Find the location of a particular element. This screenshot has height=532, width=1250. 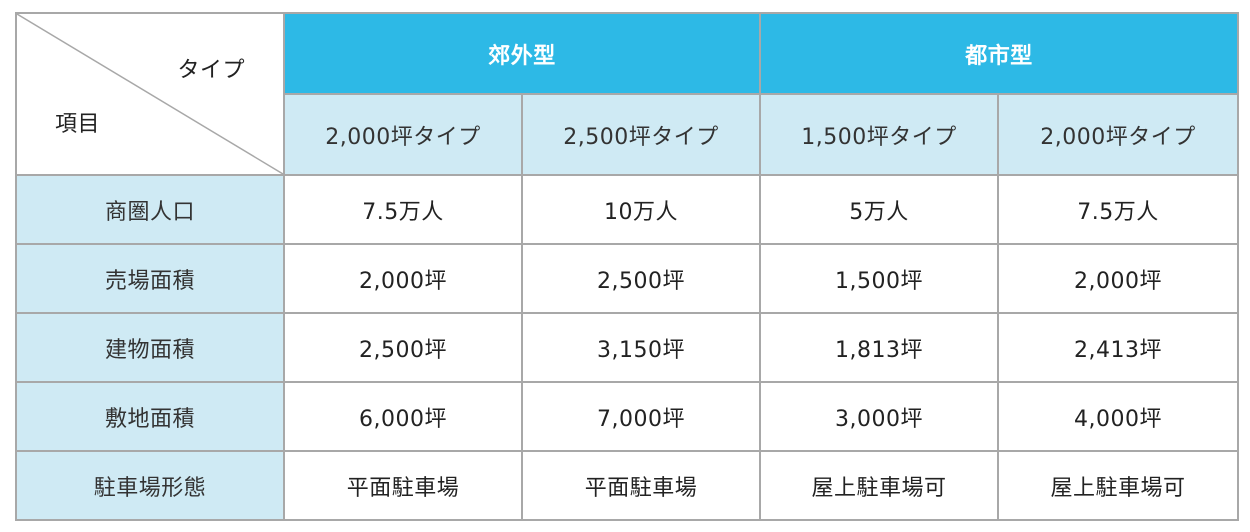

corner-item-label: 項目 is located at coordinates (78, 124).